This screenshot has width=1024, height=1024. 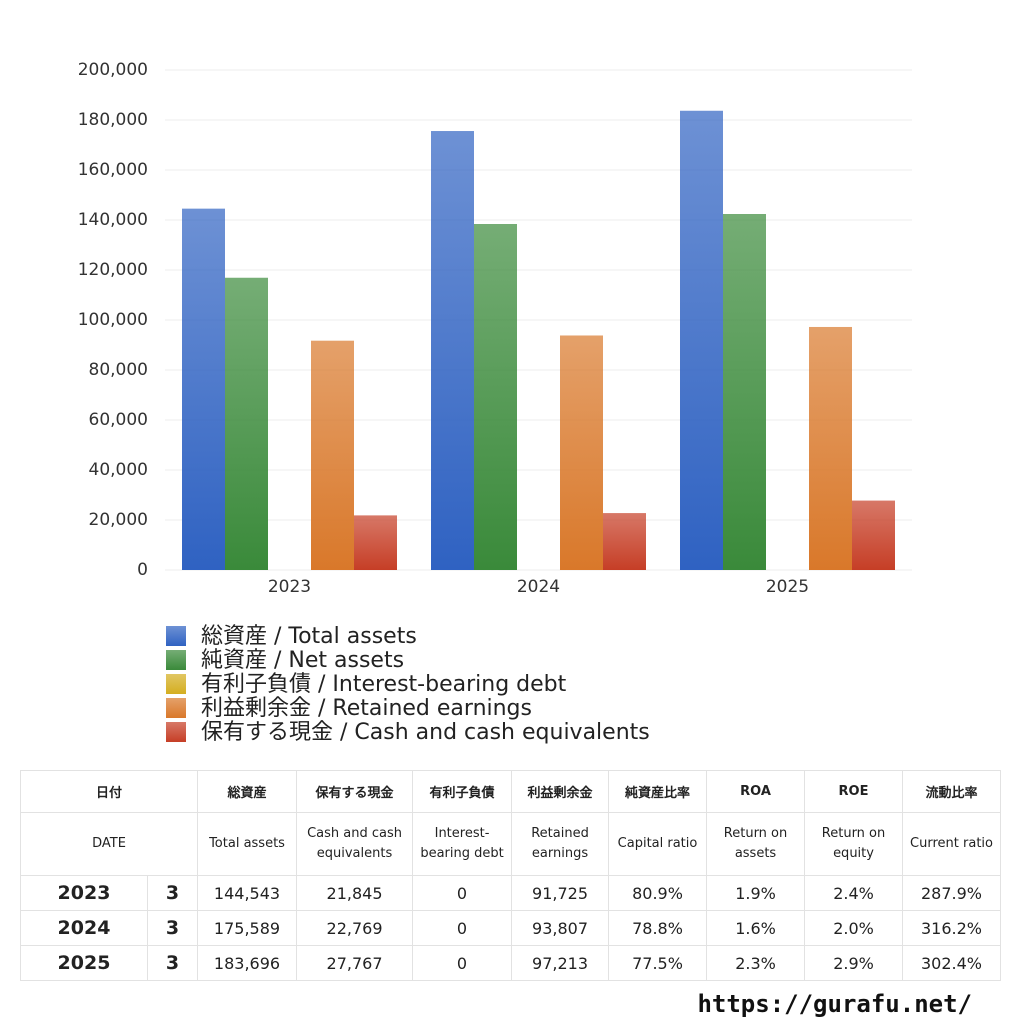 I want to click on table-cell: 97,213, so click(x=560, y=963).